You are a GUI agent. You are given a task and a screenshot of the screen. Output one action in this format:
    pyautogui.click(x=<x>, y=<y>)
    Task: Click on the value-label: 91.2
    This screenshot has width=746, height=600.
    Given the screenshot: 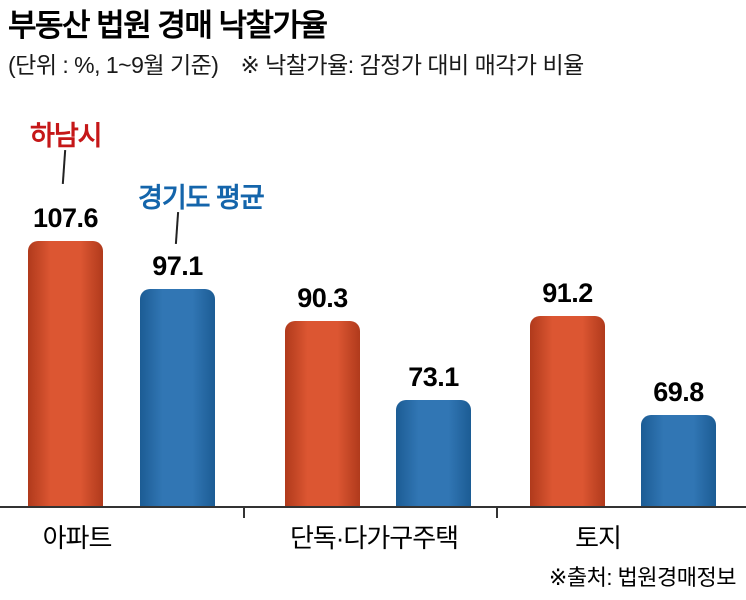 What is the action you would take?
    pyautogui.click(x=567, y=293)
    